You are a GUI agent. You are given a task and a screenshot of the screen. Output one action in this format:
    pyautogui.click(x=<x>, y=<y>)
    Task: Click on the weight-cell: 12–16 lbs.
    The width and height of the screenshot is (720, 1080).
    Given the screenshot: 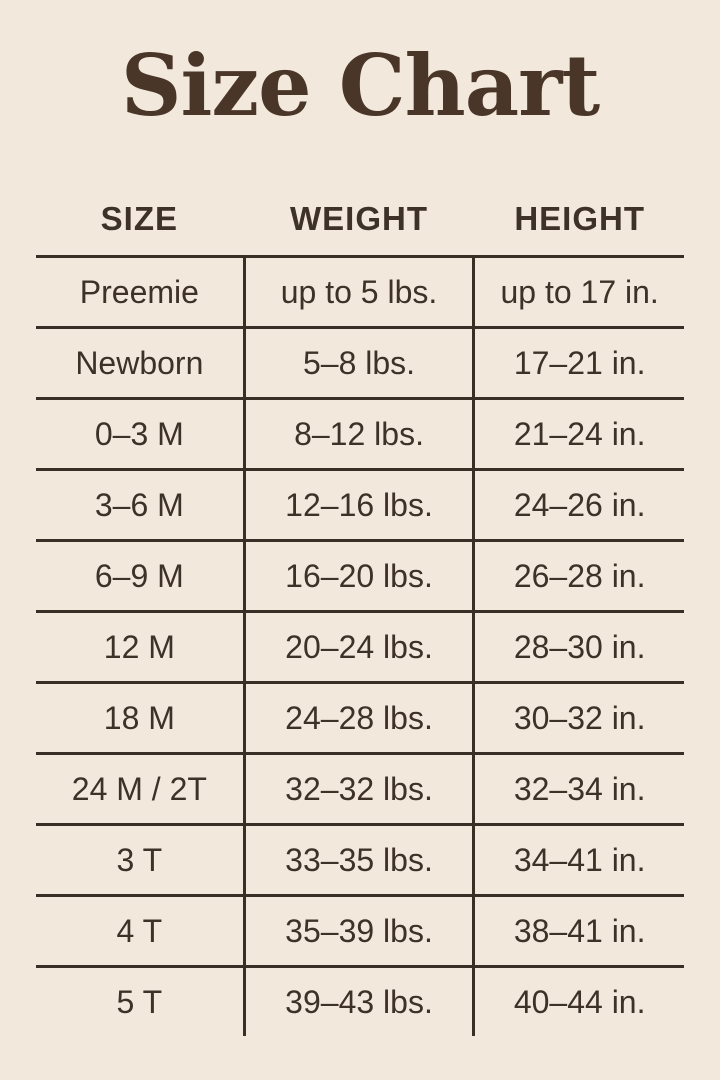 What is the action you would take?
    pyautogui.click(x=359, y=505)
    